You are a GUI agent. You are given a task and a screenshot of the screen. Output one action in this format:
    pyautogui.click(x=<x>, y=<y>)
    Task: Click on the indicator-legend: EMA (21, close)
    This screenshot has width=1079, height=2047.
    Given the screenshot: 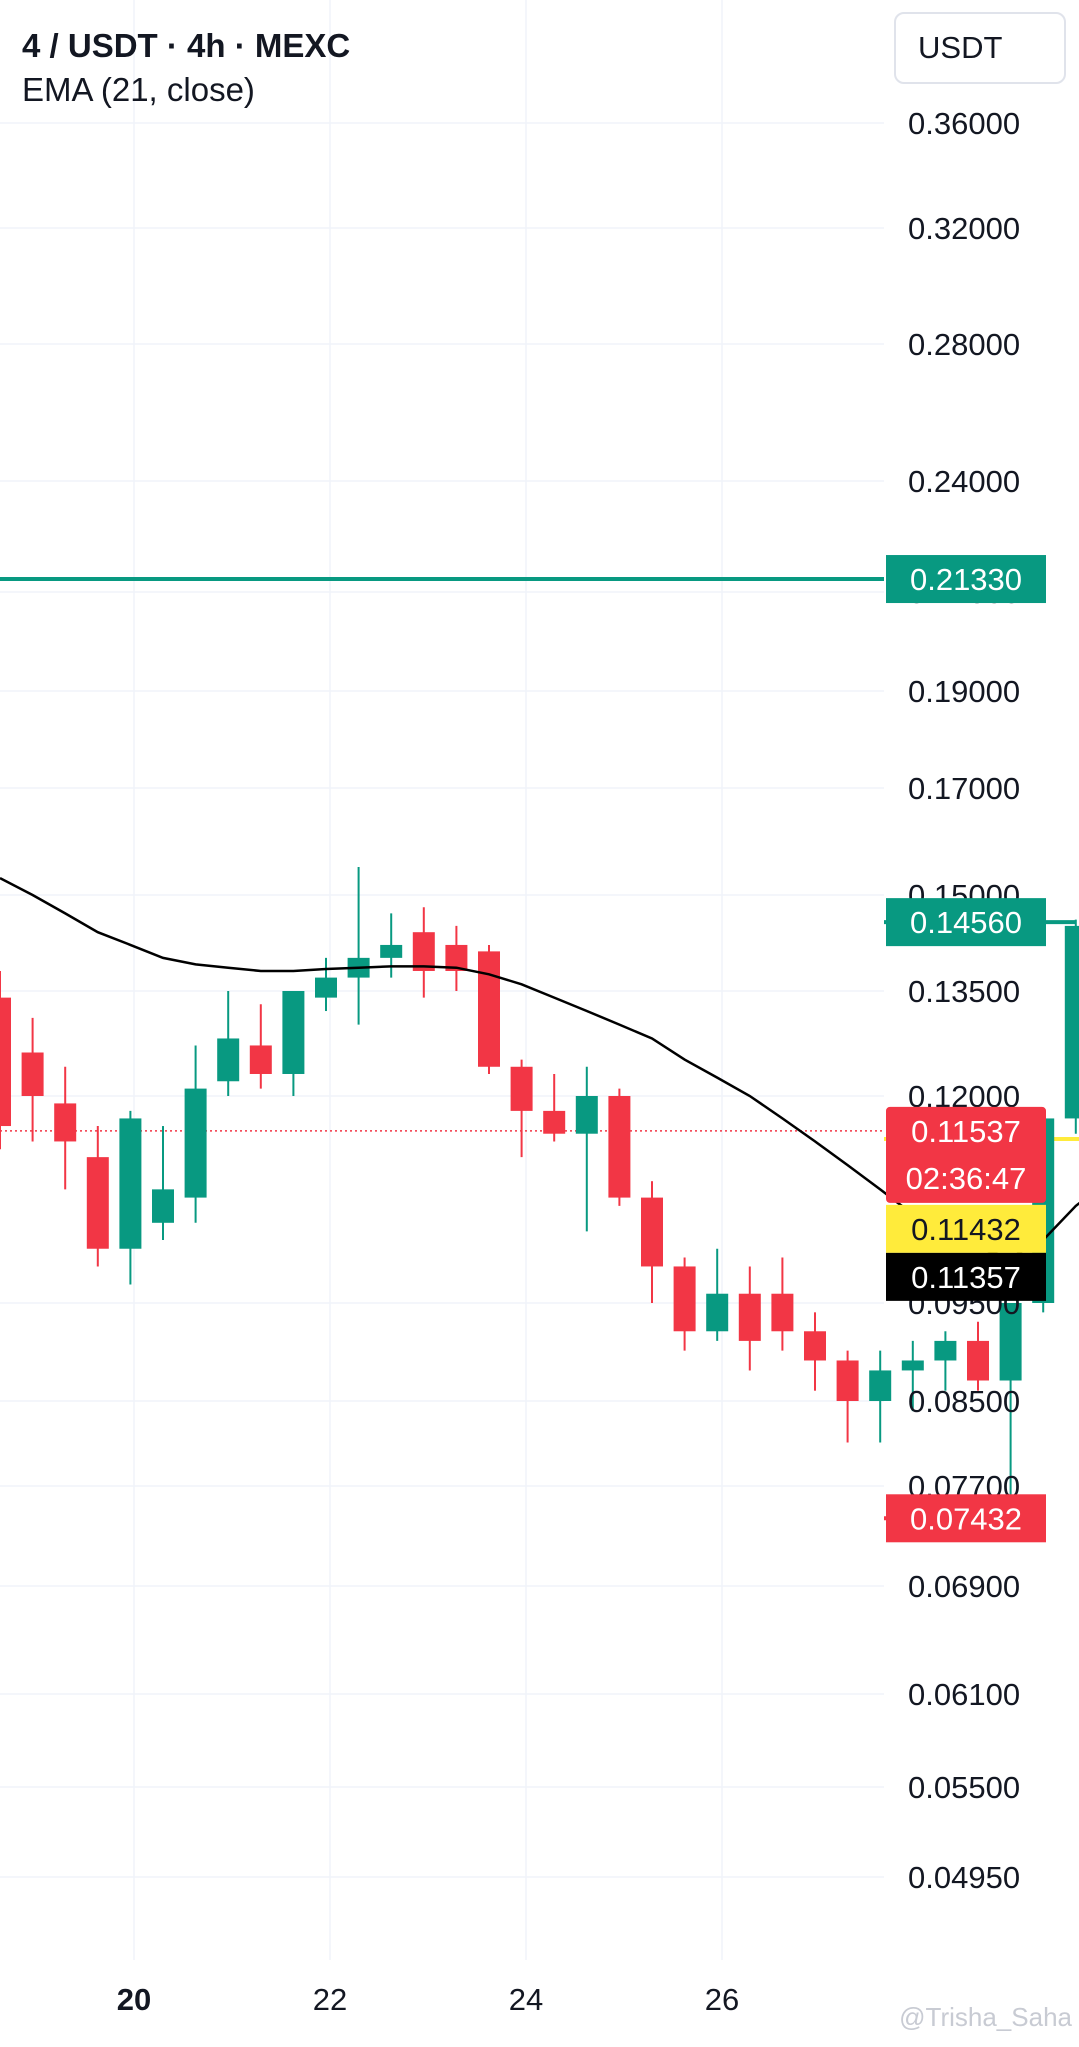 What is the action you would take?
    pyautogui.click(x=138, y=89)
    